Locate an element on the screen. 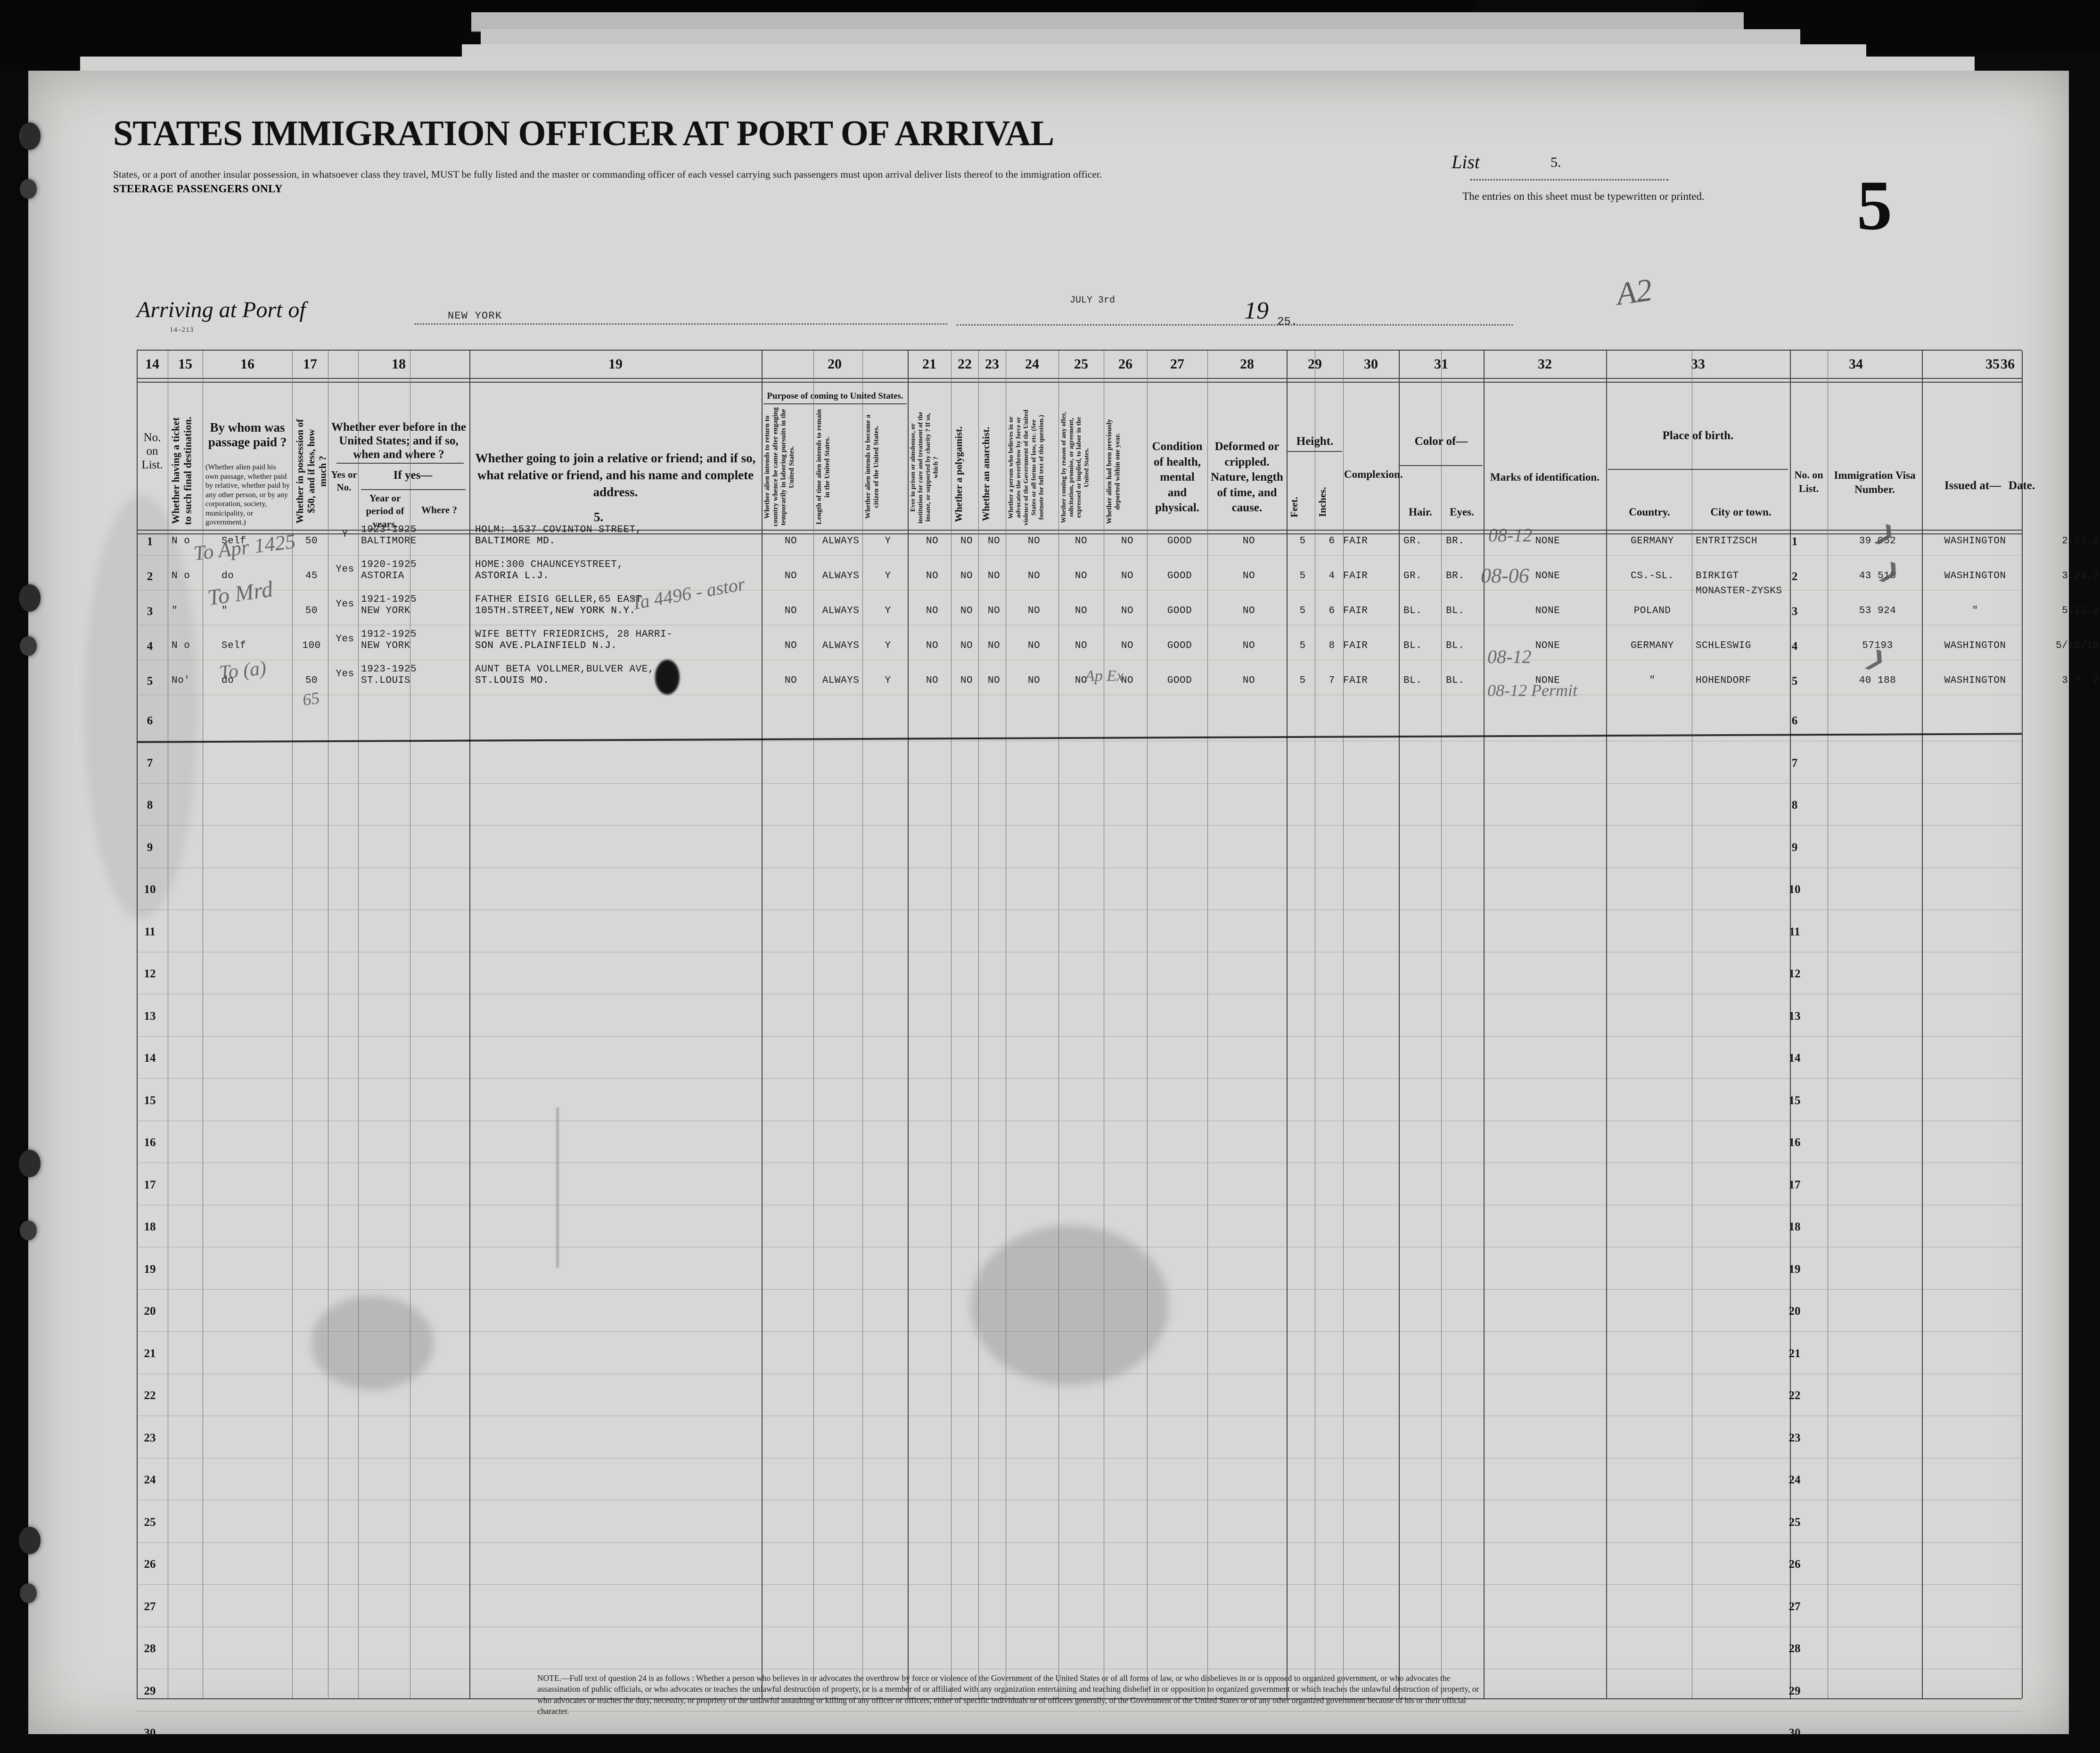  header-col-18-ifyes: If yes— is located at coordinates (413, 475).